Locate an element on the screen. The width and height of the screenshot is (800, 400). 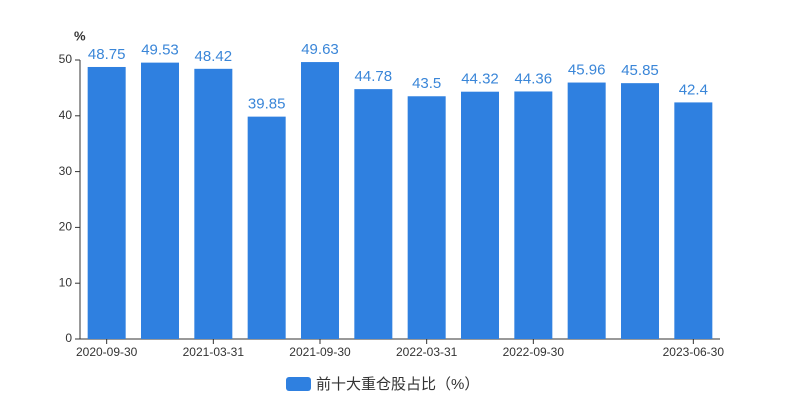
y-tick-label: 40 is located at coordinates (66, 115).